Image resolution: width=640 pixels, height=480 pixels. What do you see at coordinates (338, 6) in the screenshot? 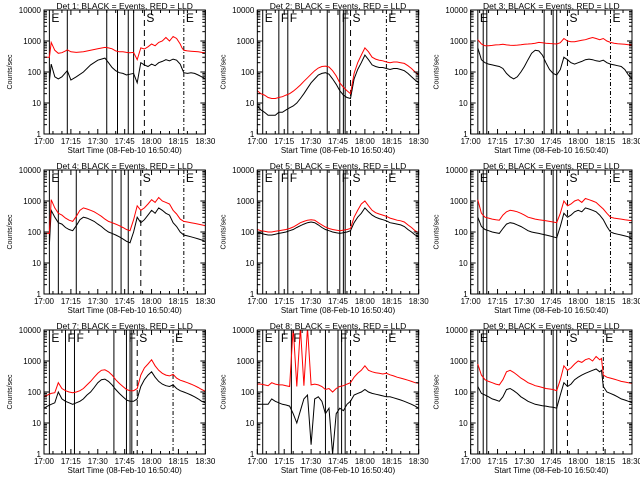
I see `panel-title: Det 2: BLACK = Events, RED = LLD` at bounding box center [338, 6].